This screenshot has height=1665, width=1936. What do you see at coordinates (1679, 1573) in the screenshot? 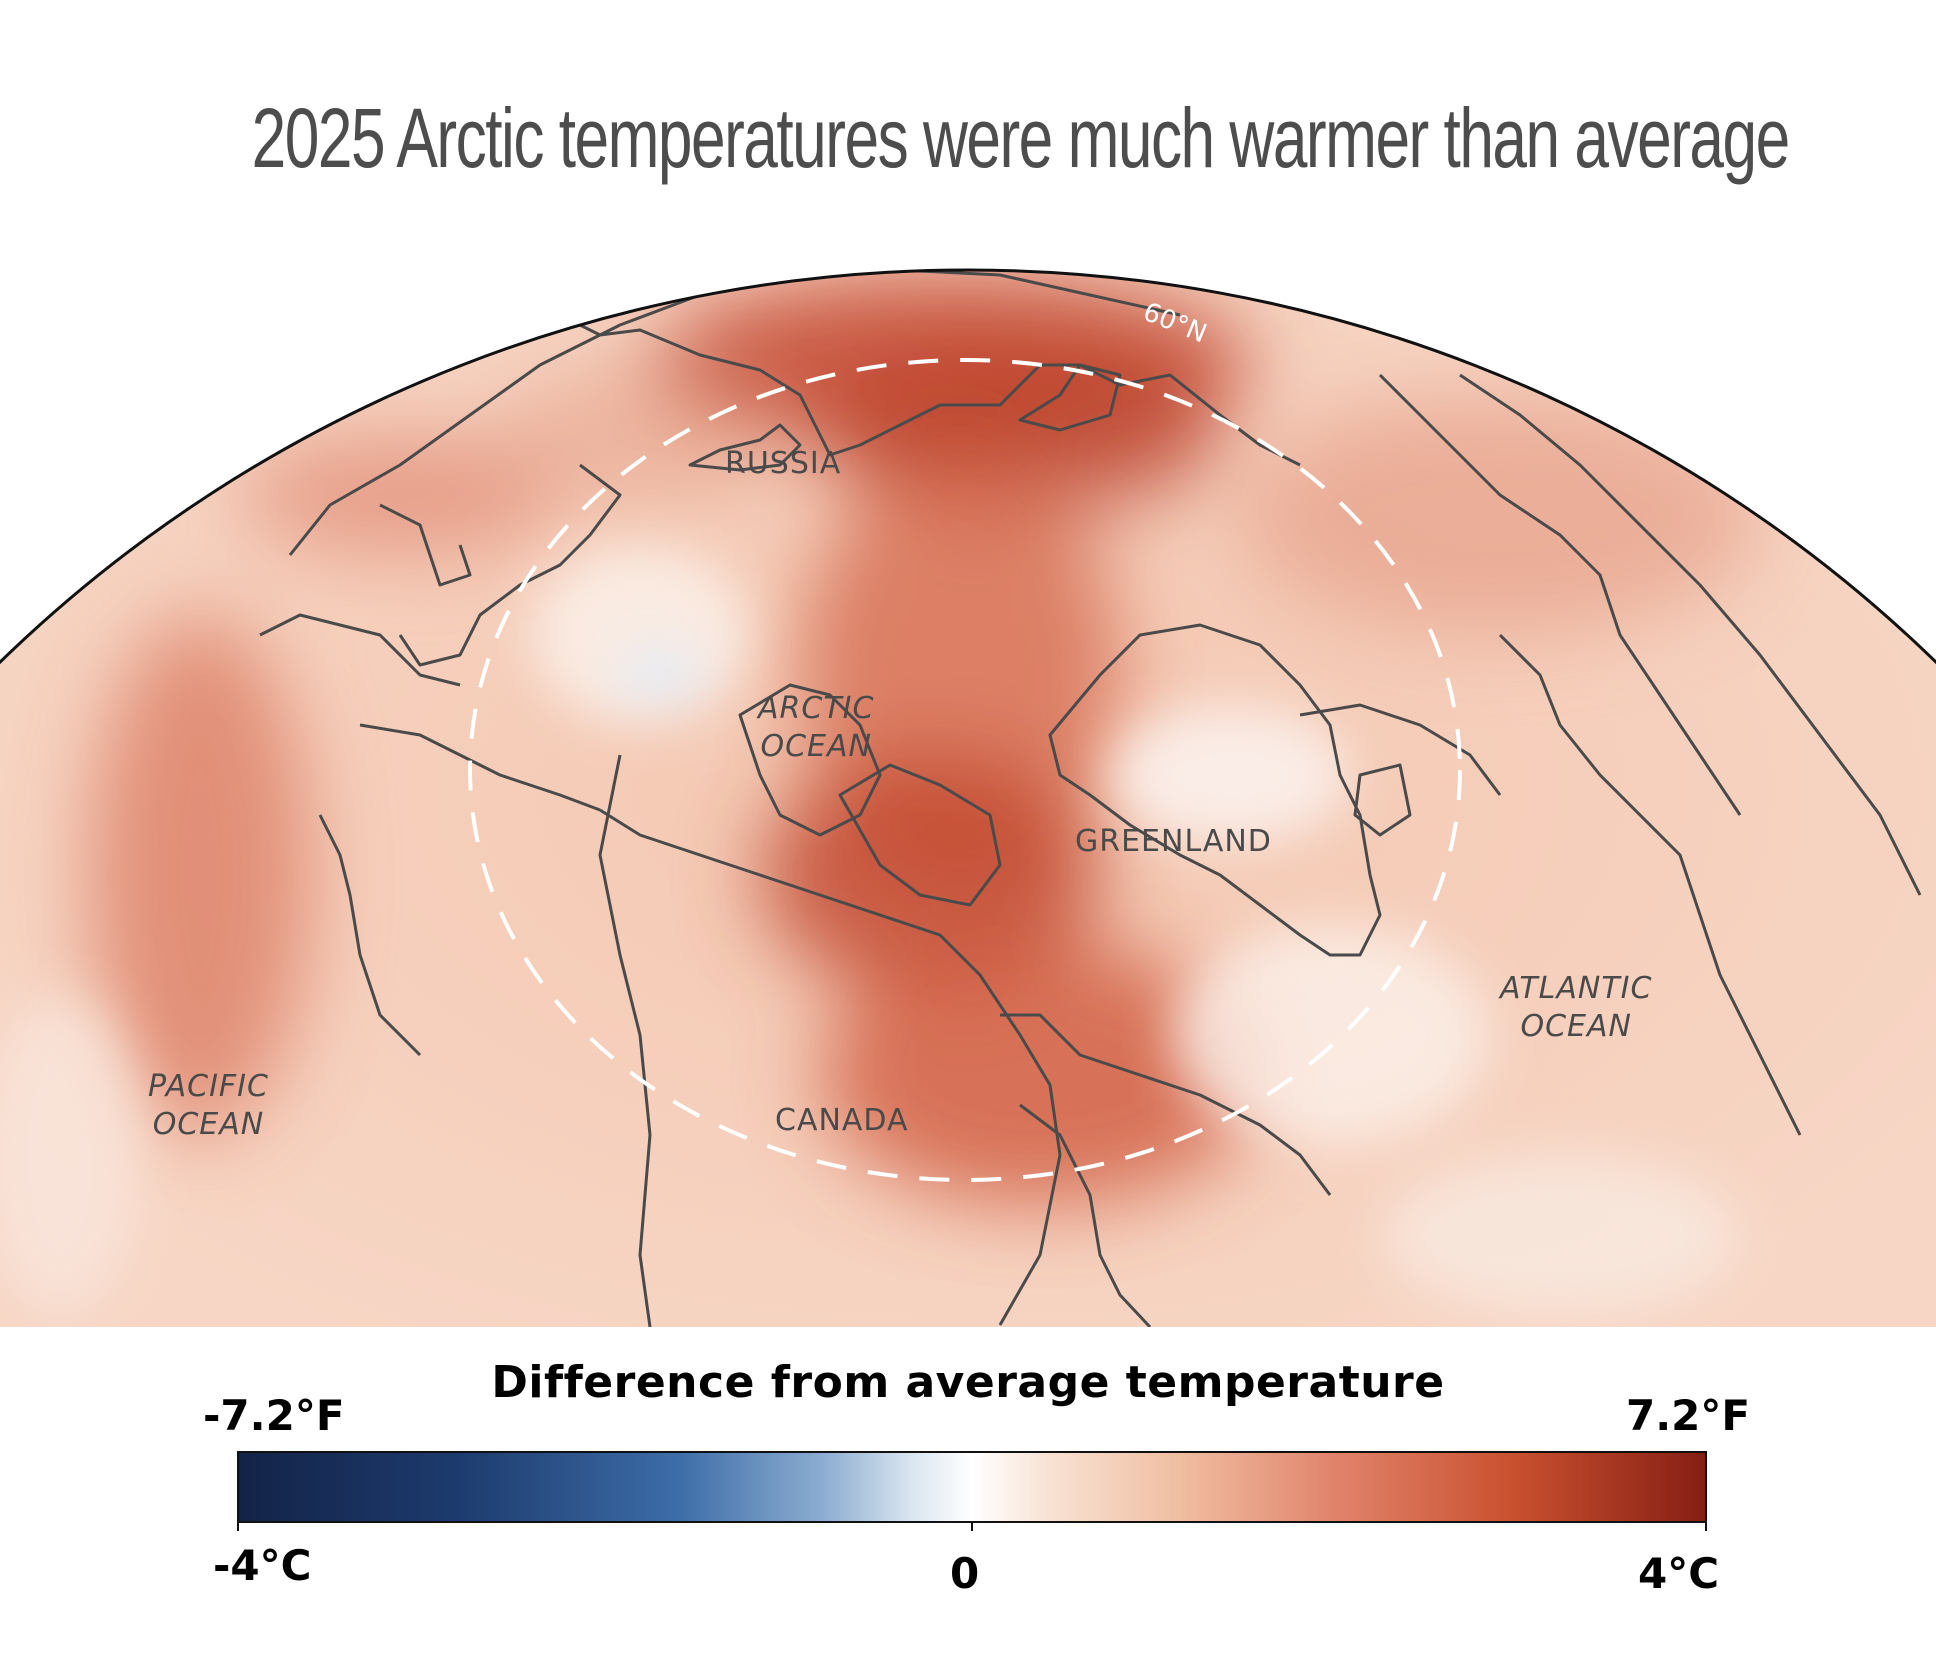
I see `legend-celsius-max: 4°C` at bounding box center [1679, 1573].